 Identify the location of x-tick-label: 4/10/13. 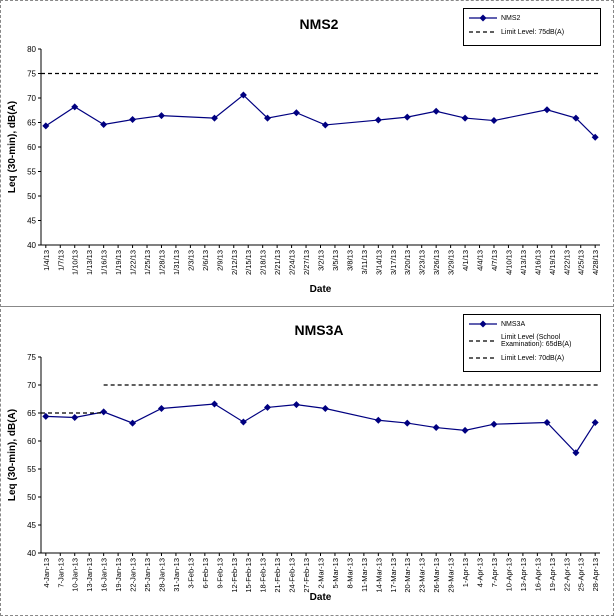
(508, 262).